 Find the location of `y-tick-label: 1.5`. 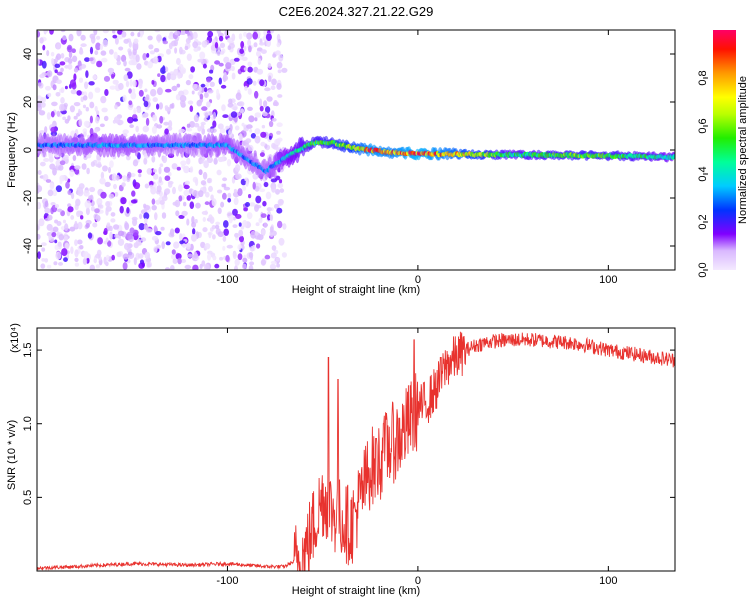

y-tick-label: 1.5 is located at coordinates (28, 349).